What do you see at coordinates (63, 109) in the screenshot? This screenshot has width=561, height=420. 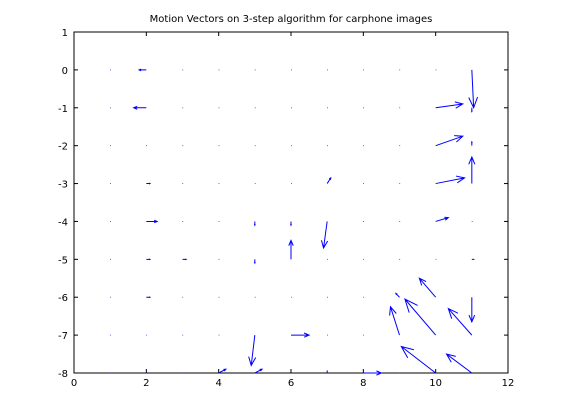 I see `y-tick-label: -1` at bounding box center [63, 109].